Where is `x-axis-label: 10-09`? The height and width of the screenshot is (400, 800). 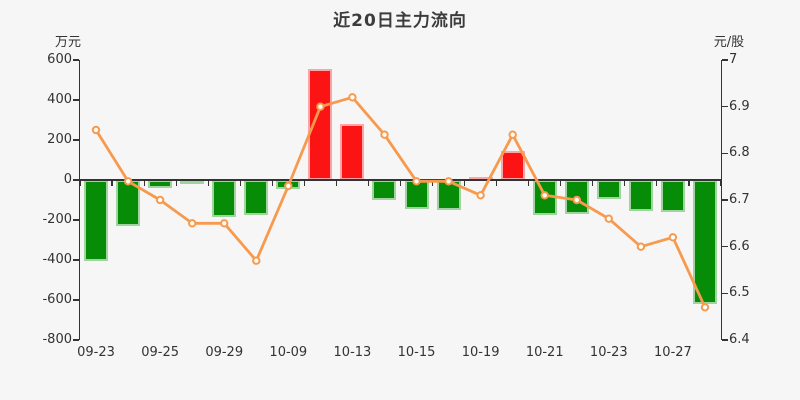 x-axis-label: 10-09 is located at coordinates (288, 352).